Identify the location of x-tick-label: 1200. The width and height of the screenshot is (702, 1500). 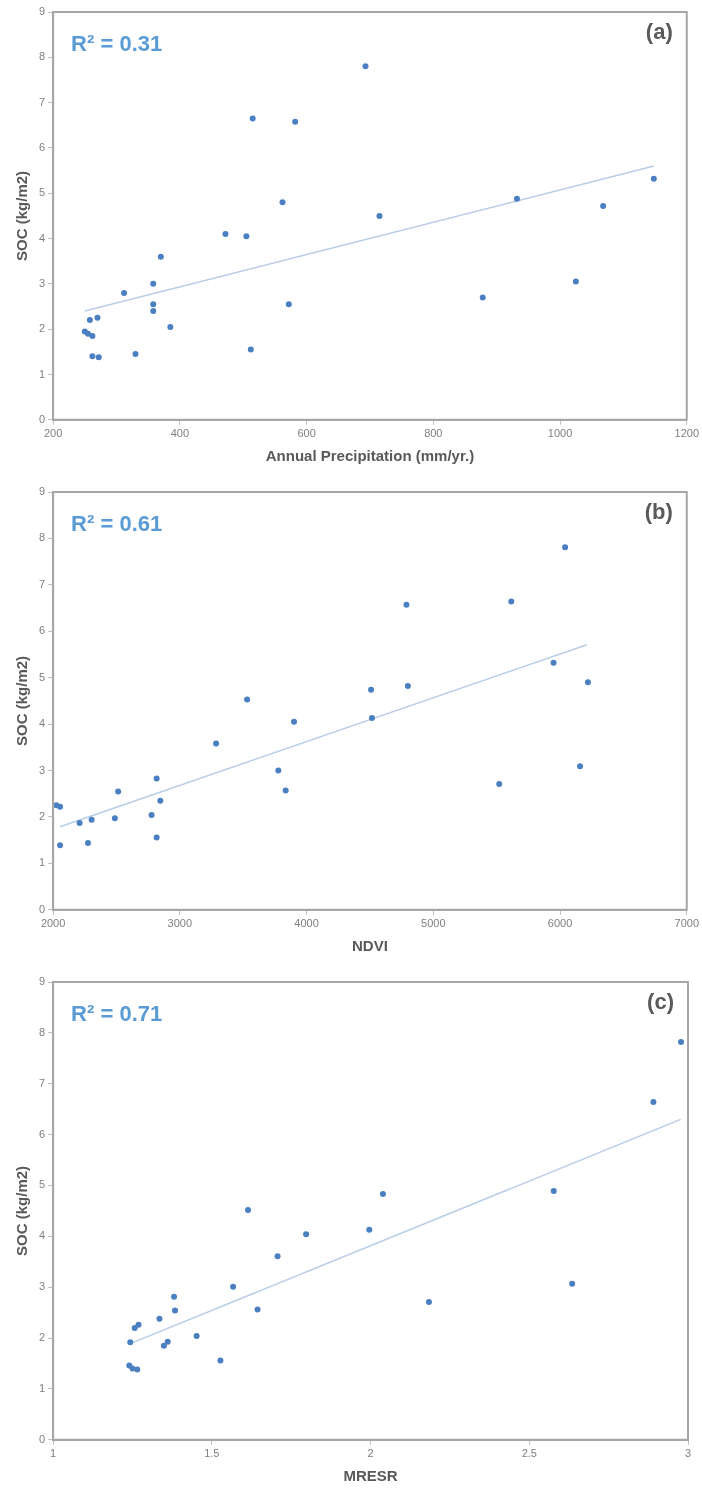
(687, 433).